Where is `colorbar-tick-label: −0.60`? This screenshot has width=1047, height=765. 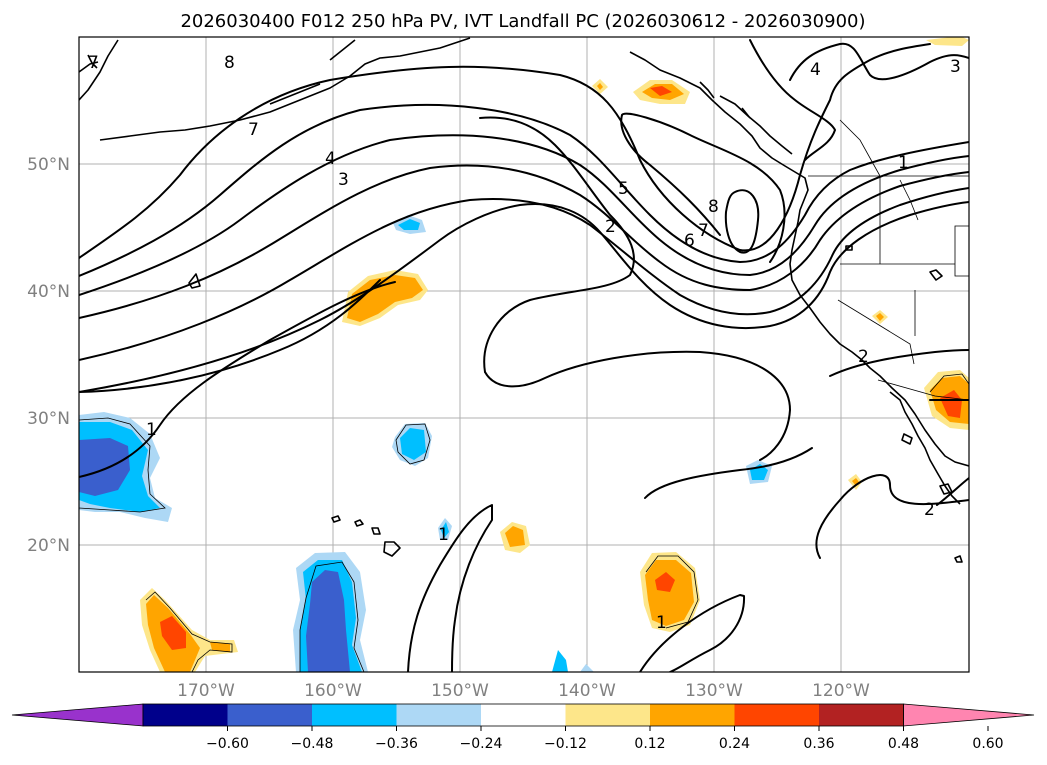
colorbar-tick-label: −0.60 is located at coordinates (227, 744).